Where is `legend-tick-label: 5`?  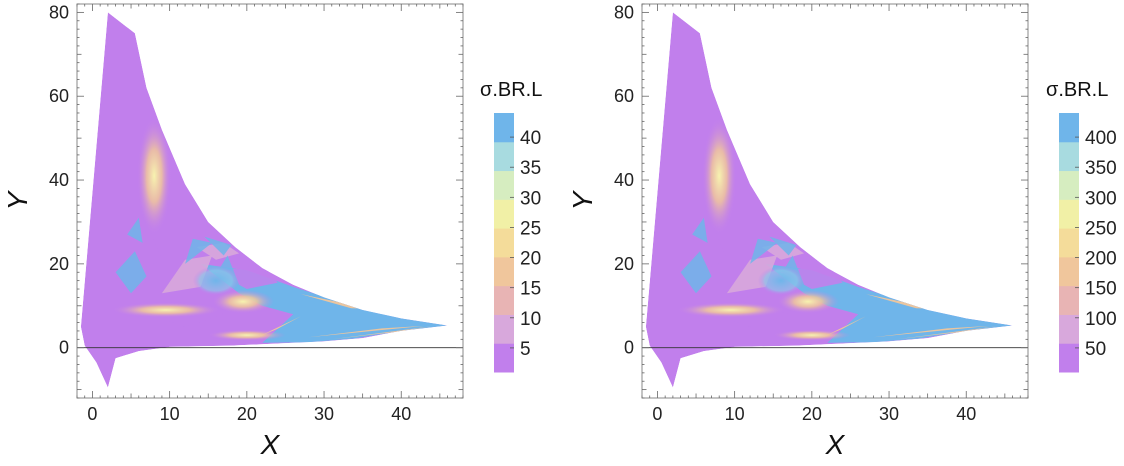
legend-tick-label: 5 is located at coordinates (525, 349).